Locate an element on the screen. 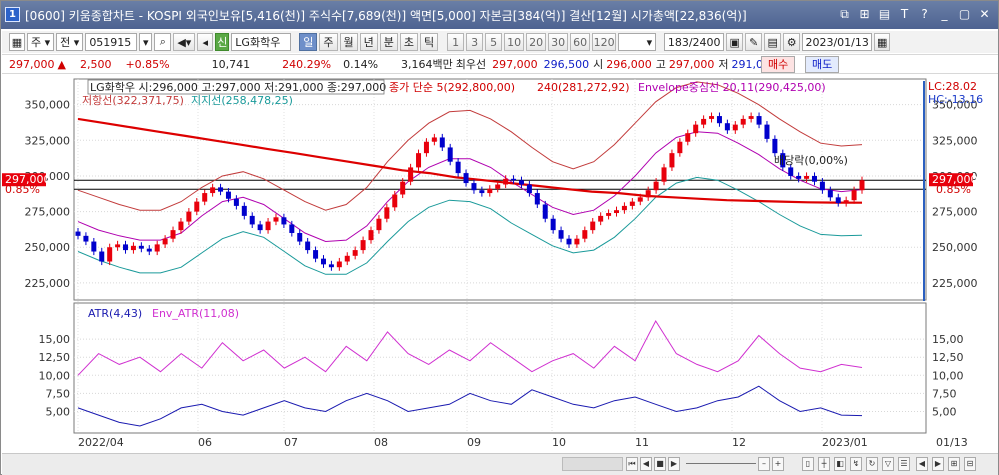  interval-120: 120 is located at coordinates (604, 42).